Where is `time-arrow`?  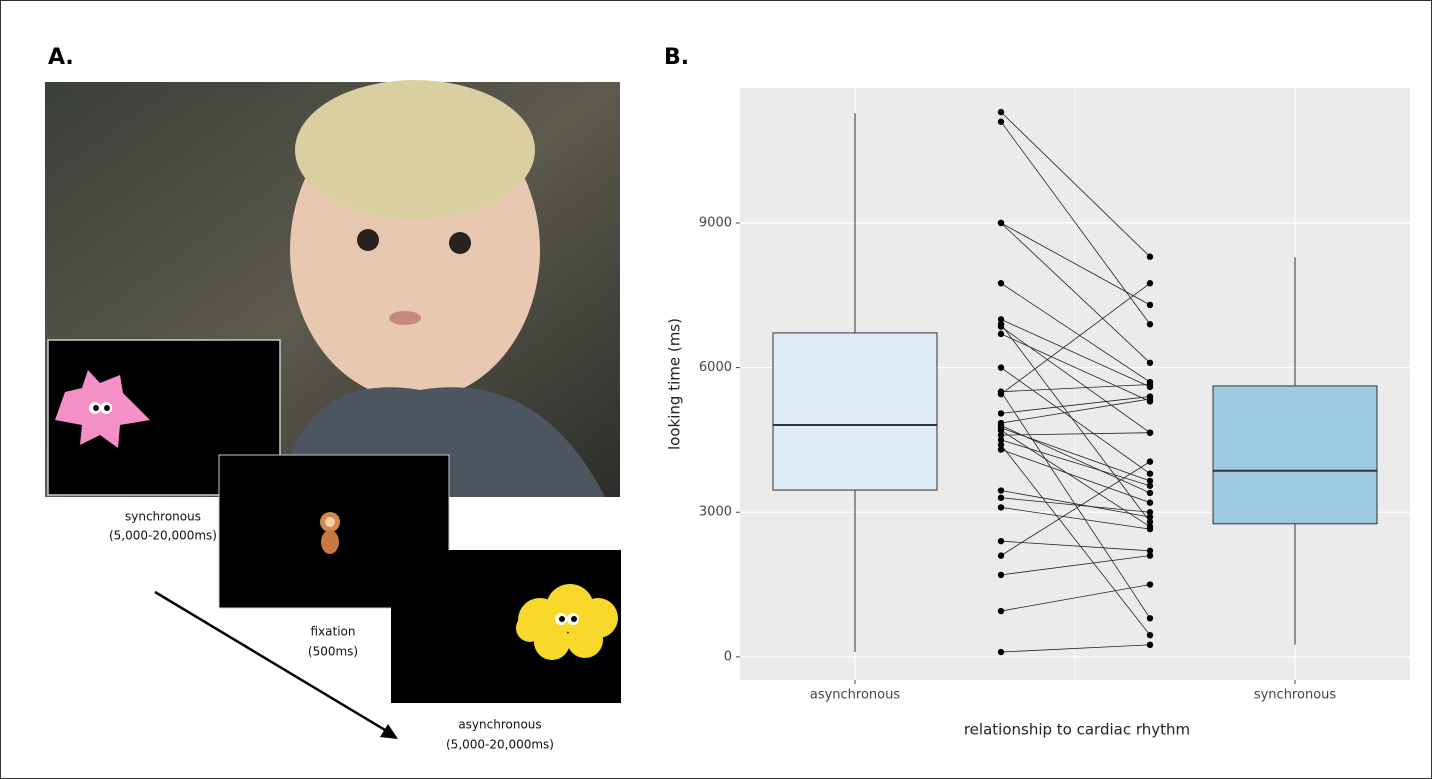 time-arrow is located at coordinates (276, 664).